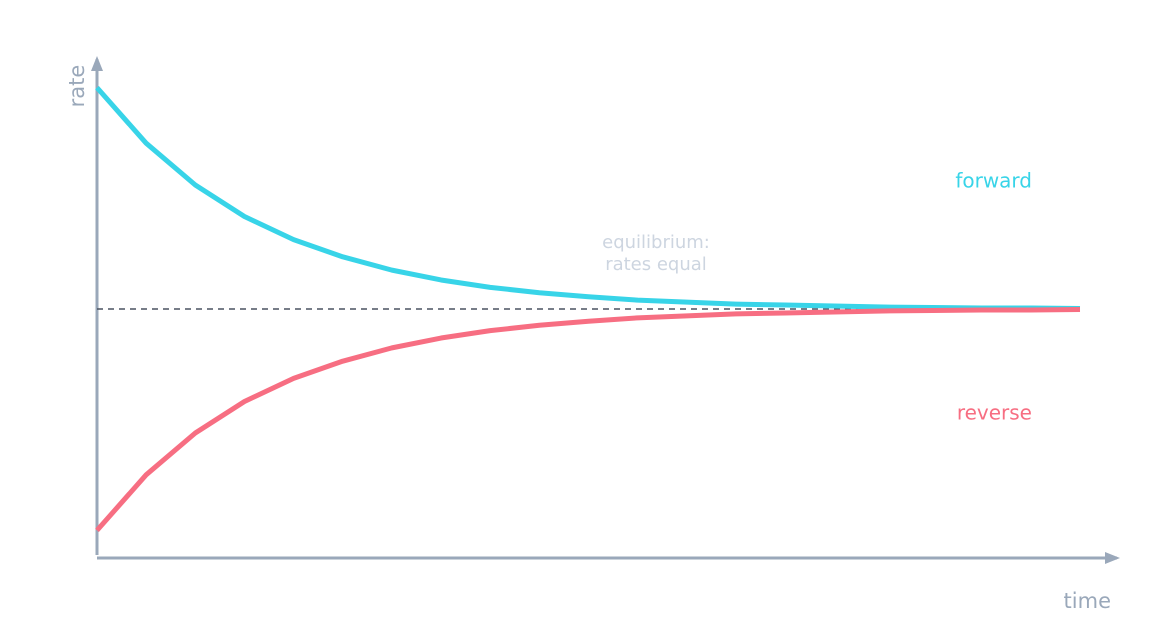 This screenshot has height=636, width=1176. I want to click on annotation: rates equal, so click(656, 264).